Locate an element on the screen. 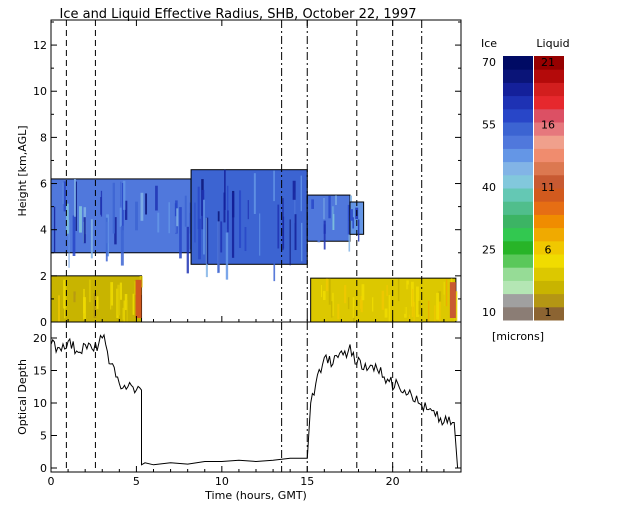  colorbar-liquid-label: Liquid is located at coordinates (552, 43).